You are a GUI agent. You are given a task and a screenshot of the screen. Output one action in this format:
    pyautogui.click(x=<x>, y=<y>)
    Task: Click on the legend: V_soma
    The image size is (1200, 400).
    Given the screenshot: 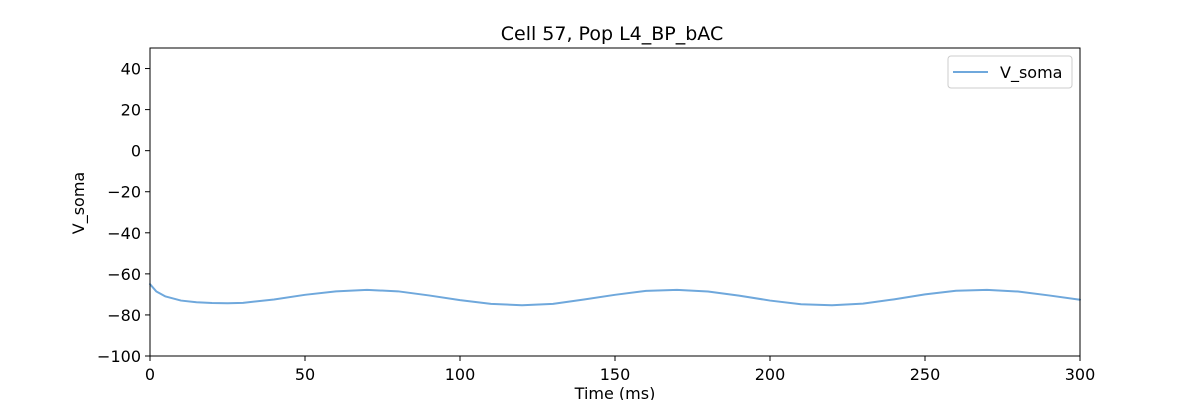 What is the action you would take?
    pyautogui.click(x=1010, y=72)
    